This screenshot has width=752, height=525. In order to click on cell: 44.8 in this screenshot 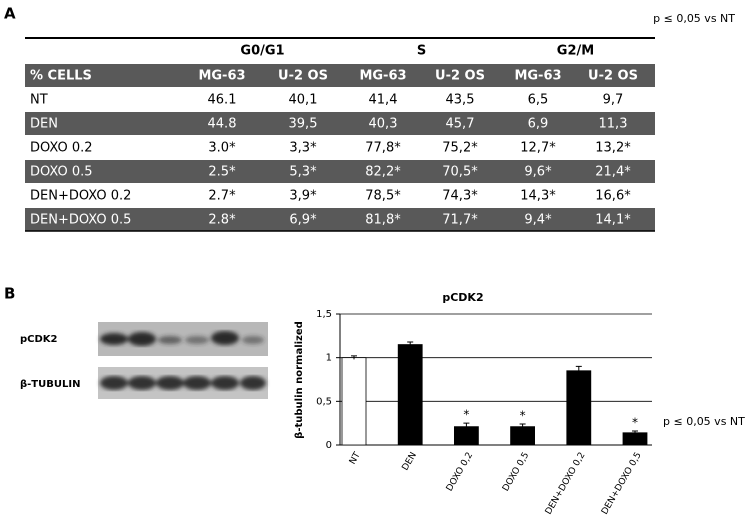, I will do `click(222, 124)`.